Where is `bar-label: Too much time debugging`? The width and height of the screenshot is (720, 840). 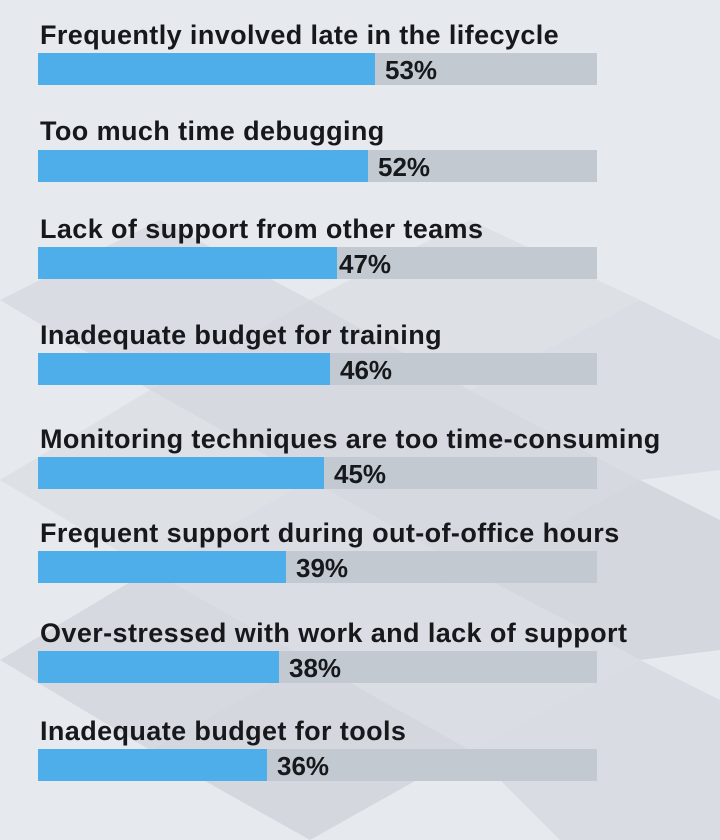
bar-label: Too much time debugging is located at coordinates (212, 131).